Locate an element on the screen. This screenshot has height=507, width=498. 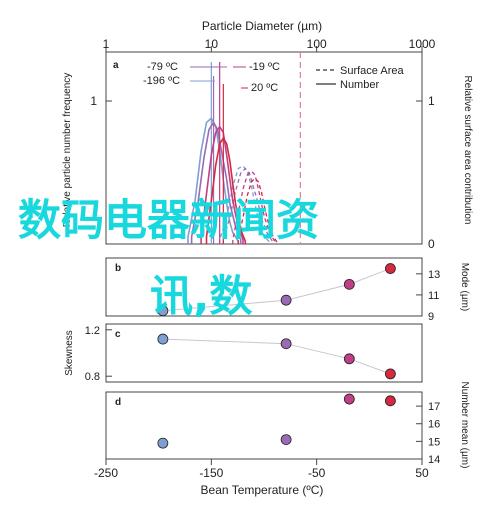
annotation--79: -79 ºC is located at coordinates (162, 67).